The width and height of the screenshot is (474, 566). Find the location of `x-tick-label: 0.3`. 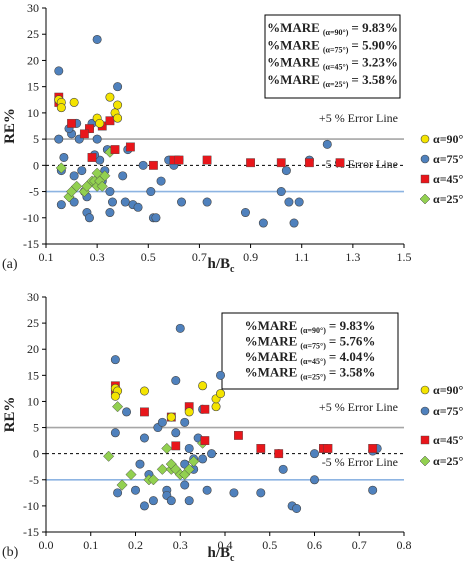

x-tick-label: 0.3 is located at coordinates (180, 545).